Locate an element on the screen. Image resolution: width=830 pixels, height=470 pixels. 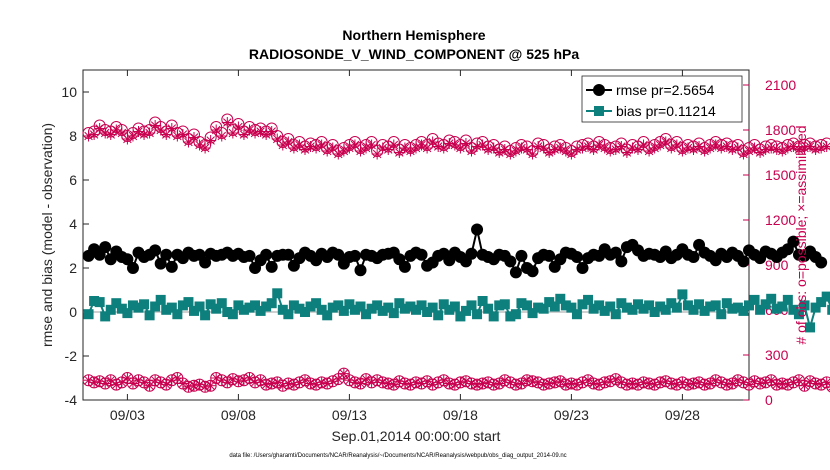
y-tick-label: 10 is located at coordinates (69, 92).